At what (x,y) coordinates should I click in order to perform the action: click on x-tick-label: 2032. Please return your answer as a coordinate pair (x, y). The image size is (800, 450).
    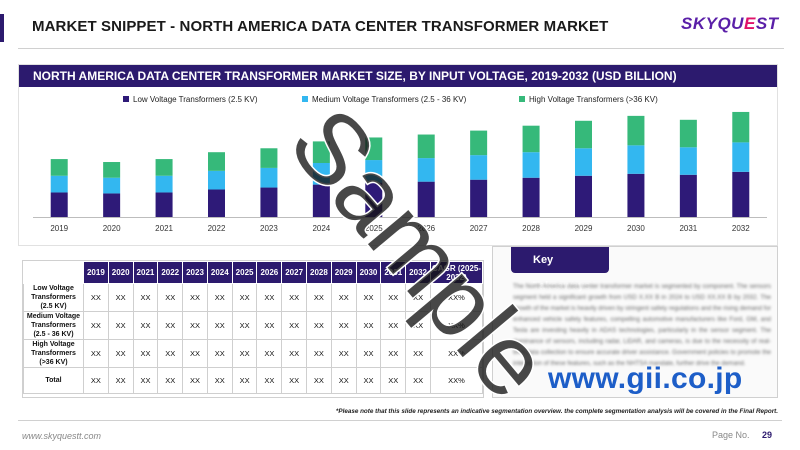
    Looking at the image, I should click on (741, 228).